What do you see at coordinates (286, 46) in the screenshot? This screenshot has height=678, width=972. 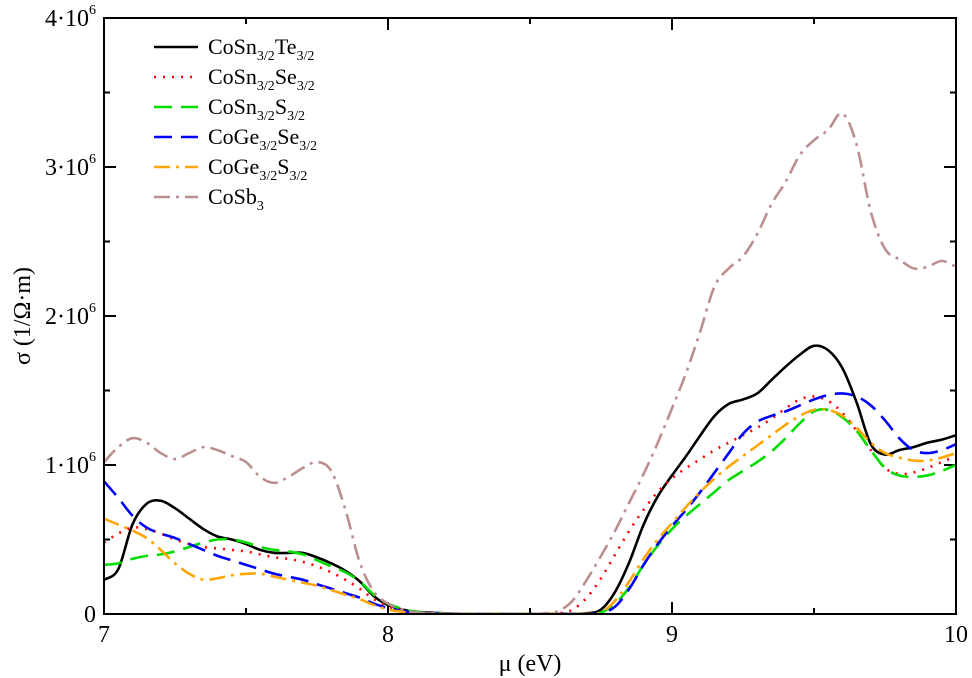 I see `legend-label-part: Te` at bounding box center [286, 46].